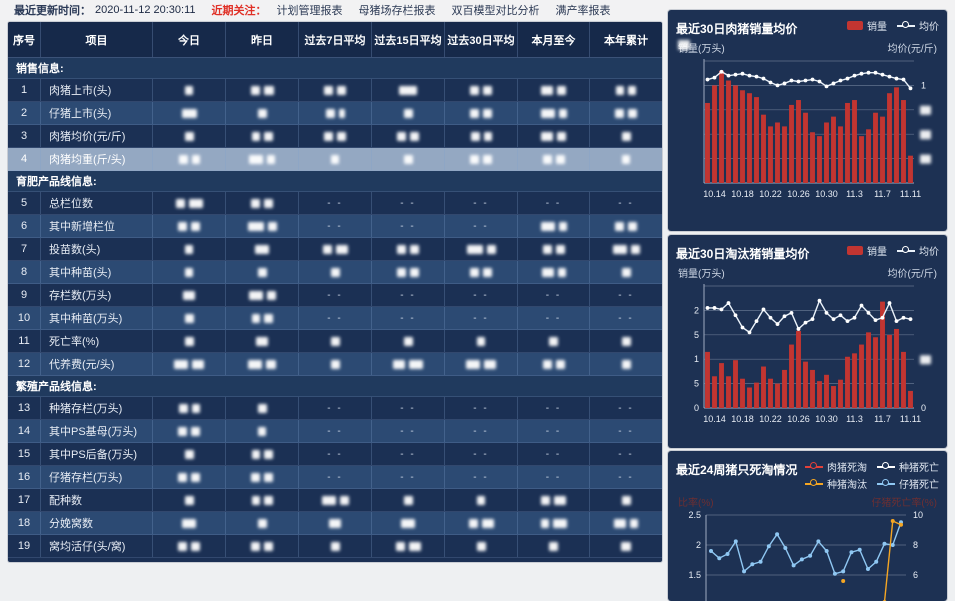 Image resolution: width=955 pixels, height=601 pixels. What do you see at coordinates (309, 11) in the screenshot?
I see `report-link-1: 计划管理报表` at bounding box center [309, 11].